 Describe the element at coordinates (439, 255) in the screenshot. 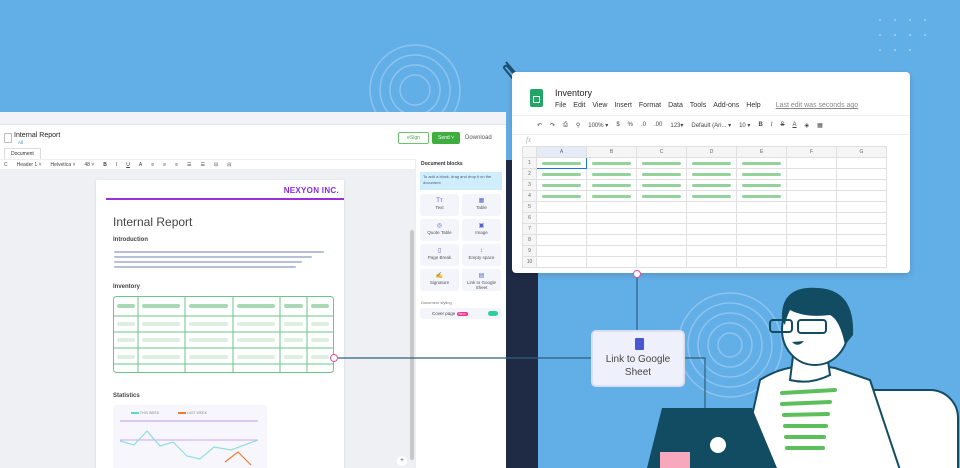

I see `block-page-break: ▯ Page Break` at that location.